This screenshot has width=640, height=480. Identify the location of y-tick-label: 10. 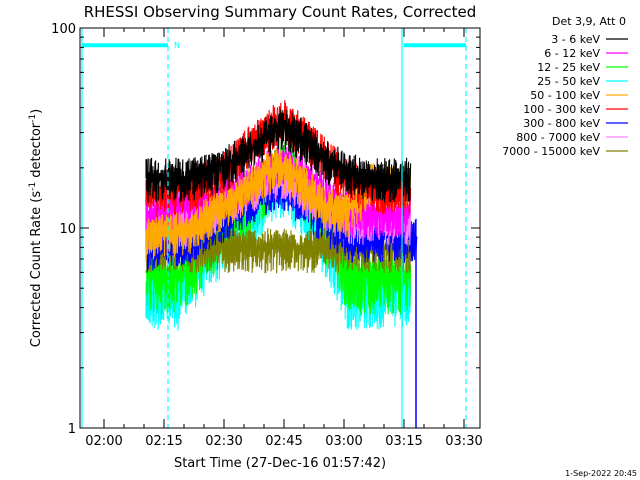
(67, 229).